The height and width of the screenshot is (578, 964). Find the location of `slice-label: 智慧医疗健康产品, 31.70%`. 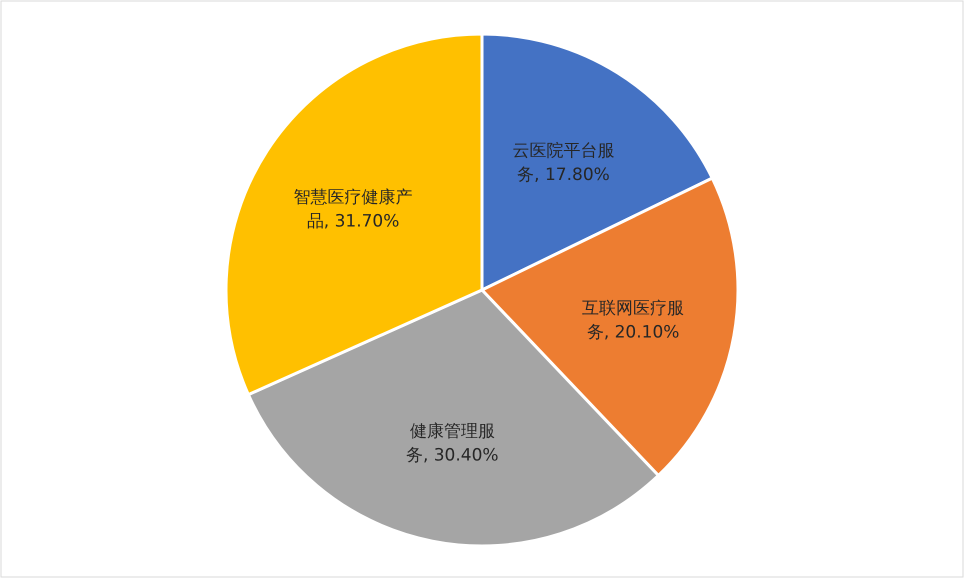

slice-label: 智慧医疗健康产品, 31.70% is located at coordinates (353, 209).